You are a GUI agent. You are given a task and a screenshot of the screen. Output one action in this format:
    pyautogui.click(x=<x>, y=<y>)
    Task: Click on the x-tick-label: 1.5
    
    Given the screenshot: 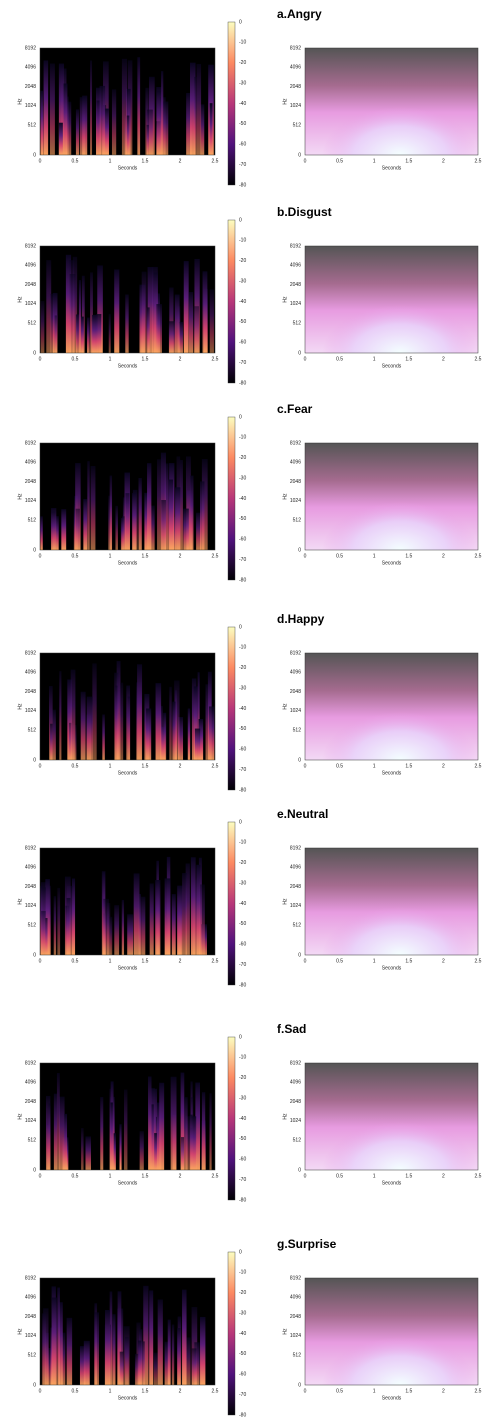 What is the action you would take?
    pyautogui.click(x=145, y=766)
    